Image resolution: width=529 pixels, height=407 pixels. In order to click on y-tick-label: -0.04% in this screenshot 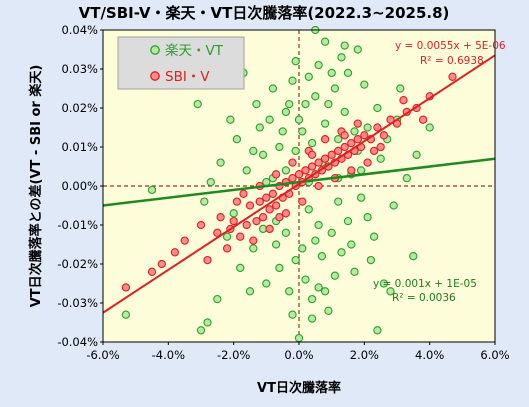, I will do `click(77, 342)`.